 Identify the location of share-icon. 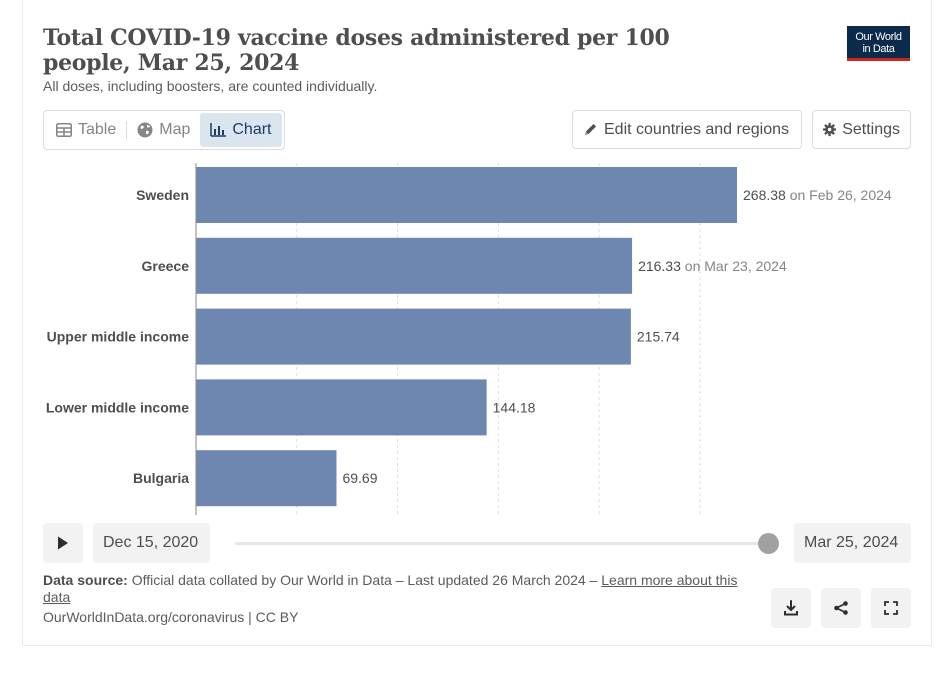
(841, 608).